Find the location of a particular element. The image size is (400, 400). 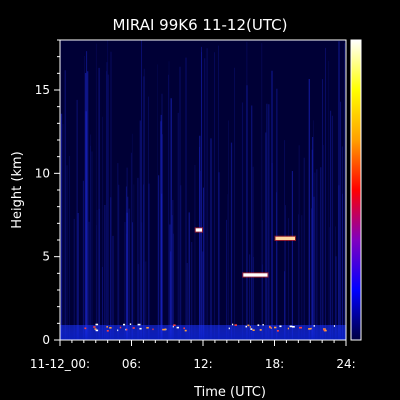

x-tick-label: 06: is located at coordinates (131, 364).